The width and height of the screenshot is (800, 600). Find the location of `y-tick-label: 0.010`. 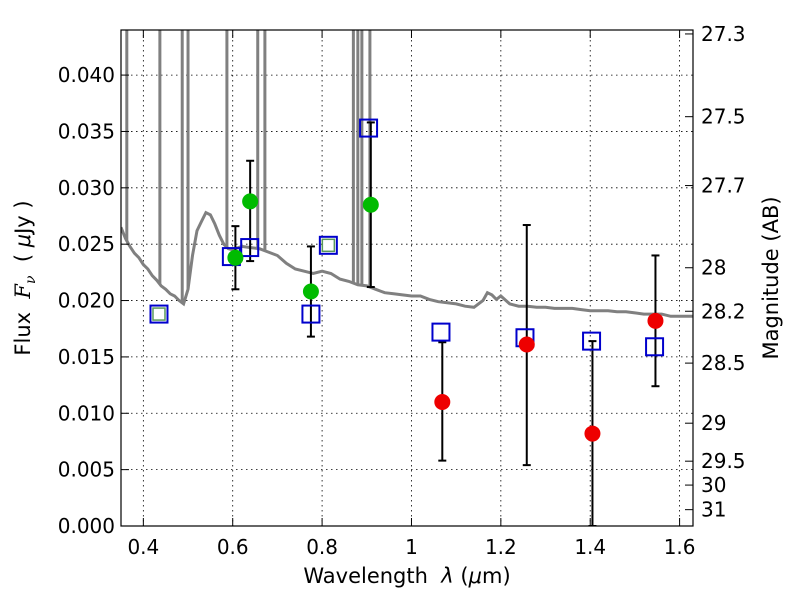

y-tick-label: 0.010 is located at coordinates (86, 413).